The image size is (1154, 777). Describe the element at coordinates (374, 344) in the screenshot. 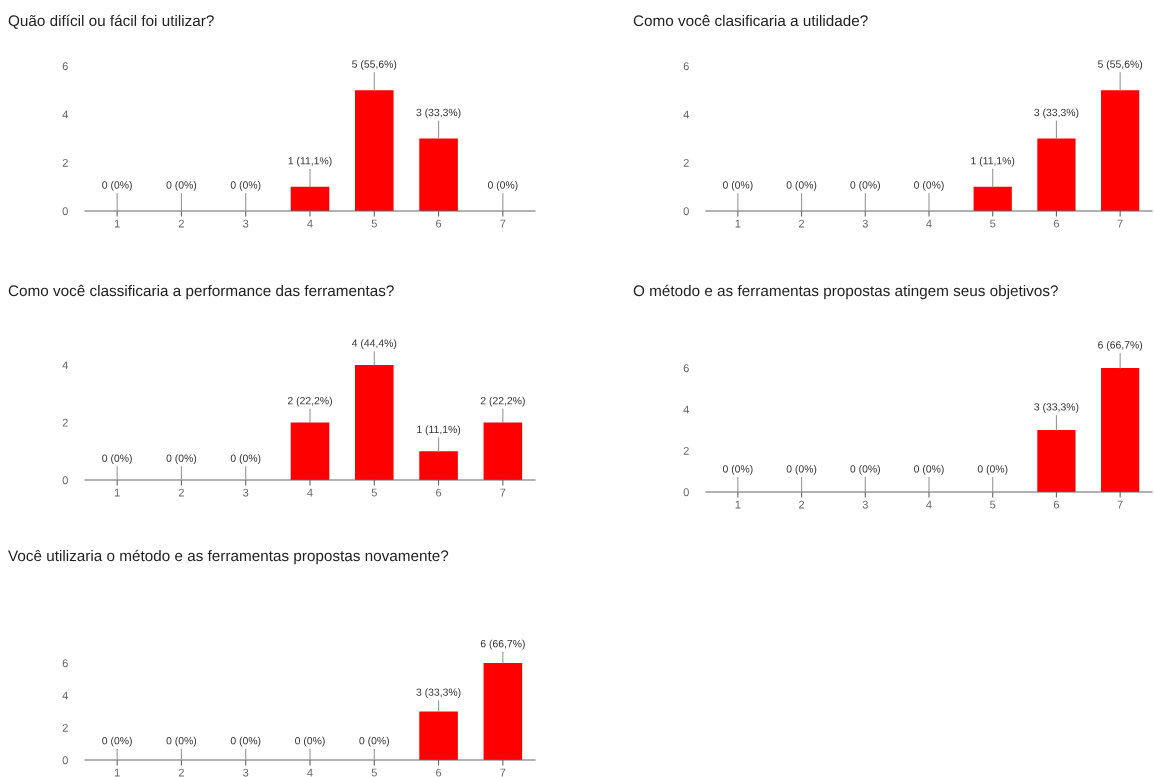

I see `data-label: 4 (44,4%)` at that location.